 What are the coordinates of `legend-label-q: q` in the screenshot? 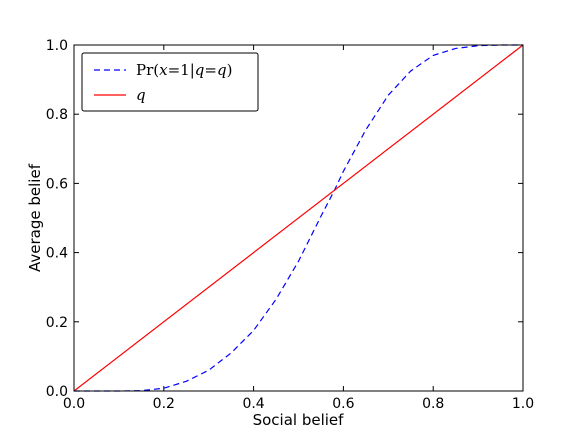 It's located at (141, 95).